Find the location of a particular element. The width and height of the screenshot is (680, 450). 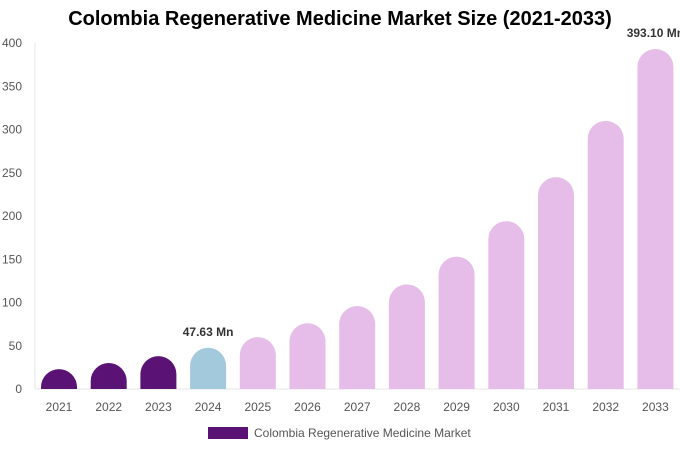

bar-2029 is located at coordinates (456, 322).